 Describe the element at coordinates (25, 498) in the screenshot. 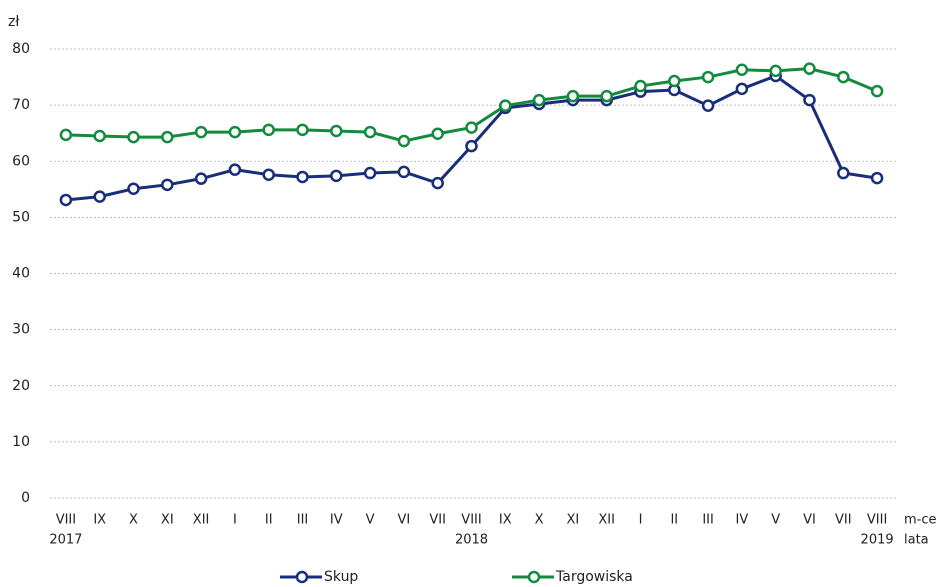

I see `y-tick-label: 0` at that location.